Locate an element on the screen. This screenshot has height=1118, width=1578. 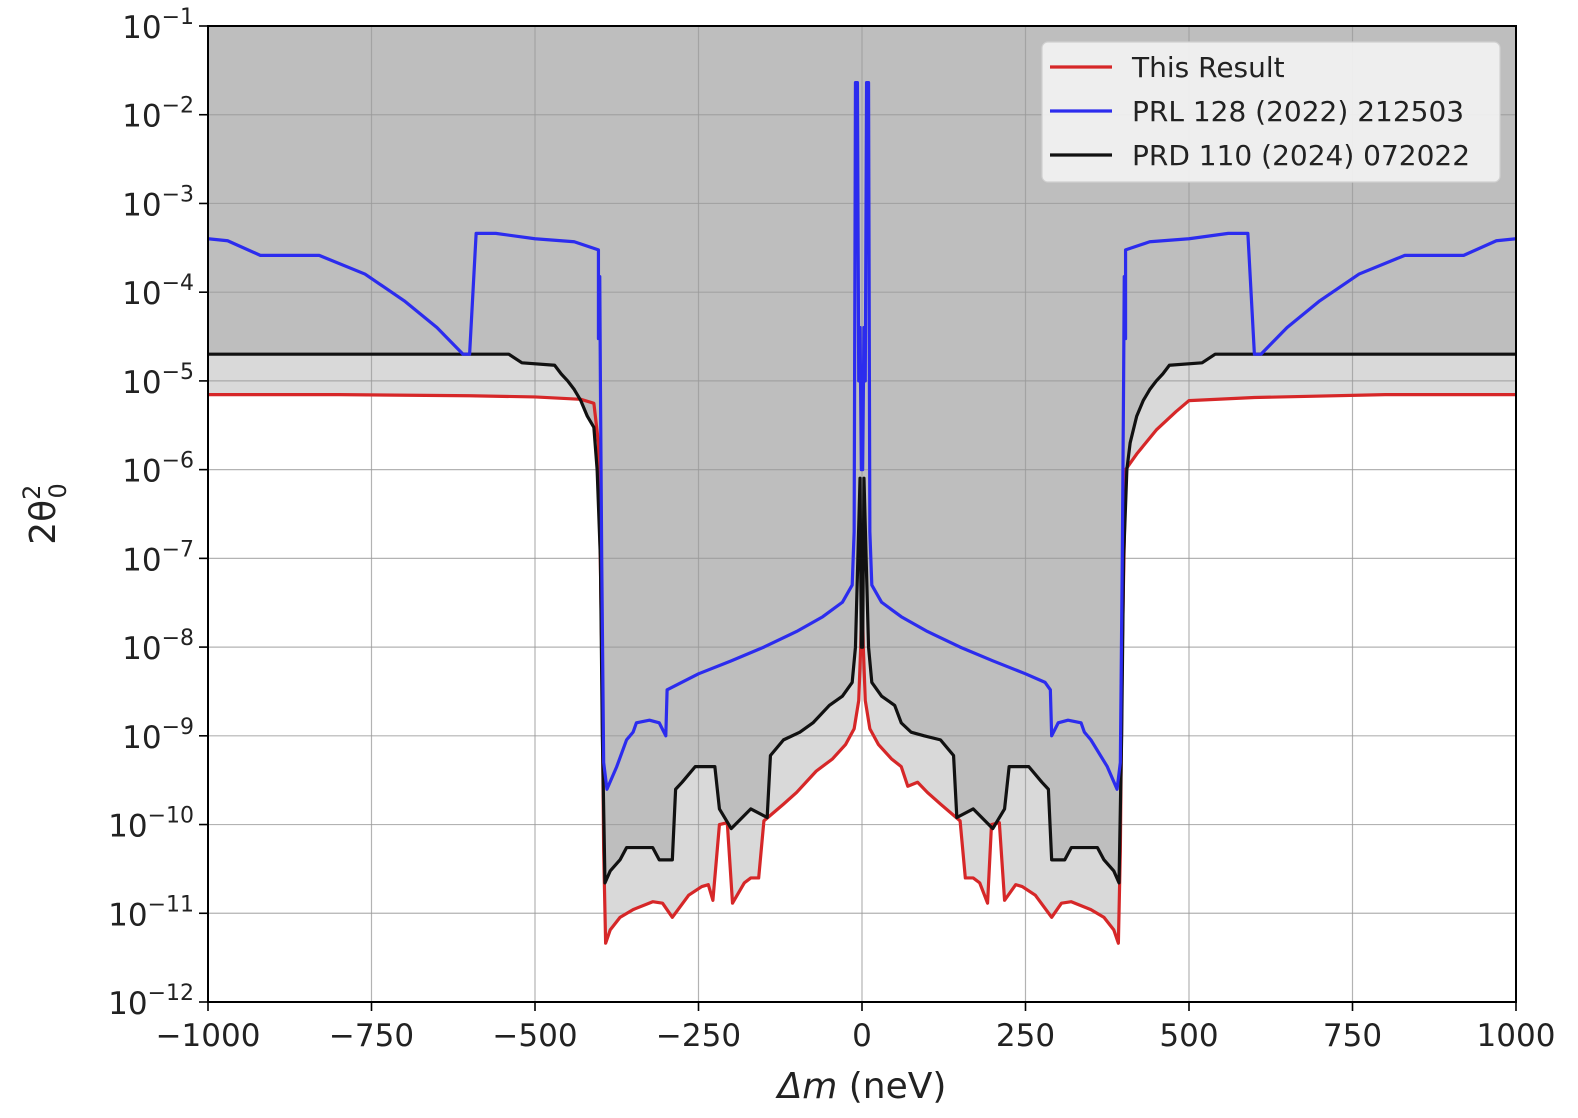
y-tick-label: 10⁻⁶ is located at coordinates (158, 469).